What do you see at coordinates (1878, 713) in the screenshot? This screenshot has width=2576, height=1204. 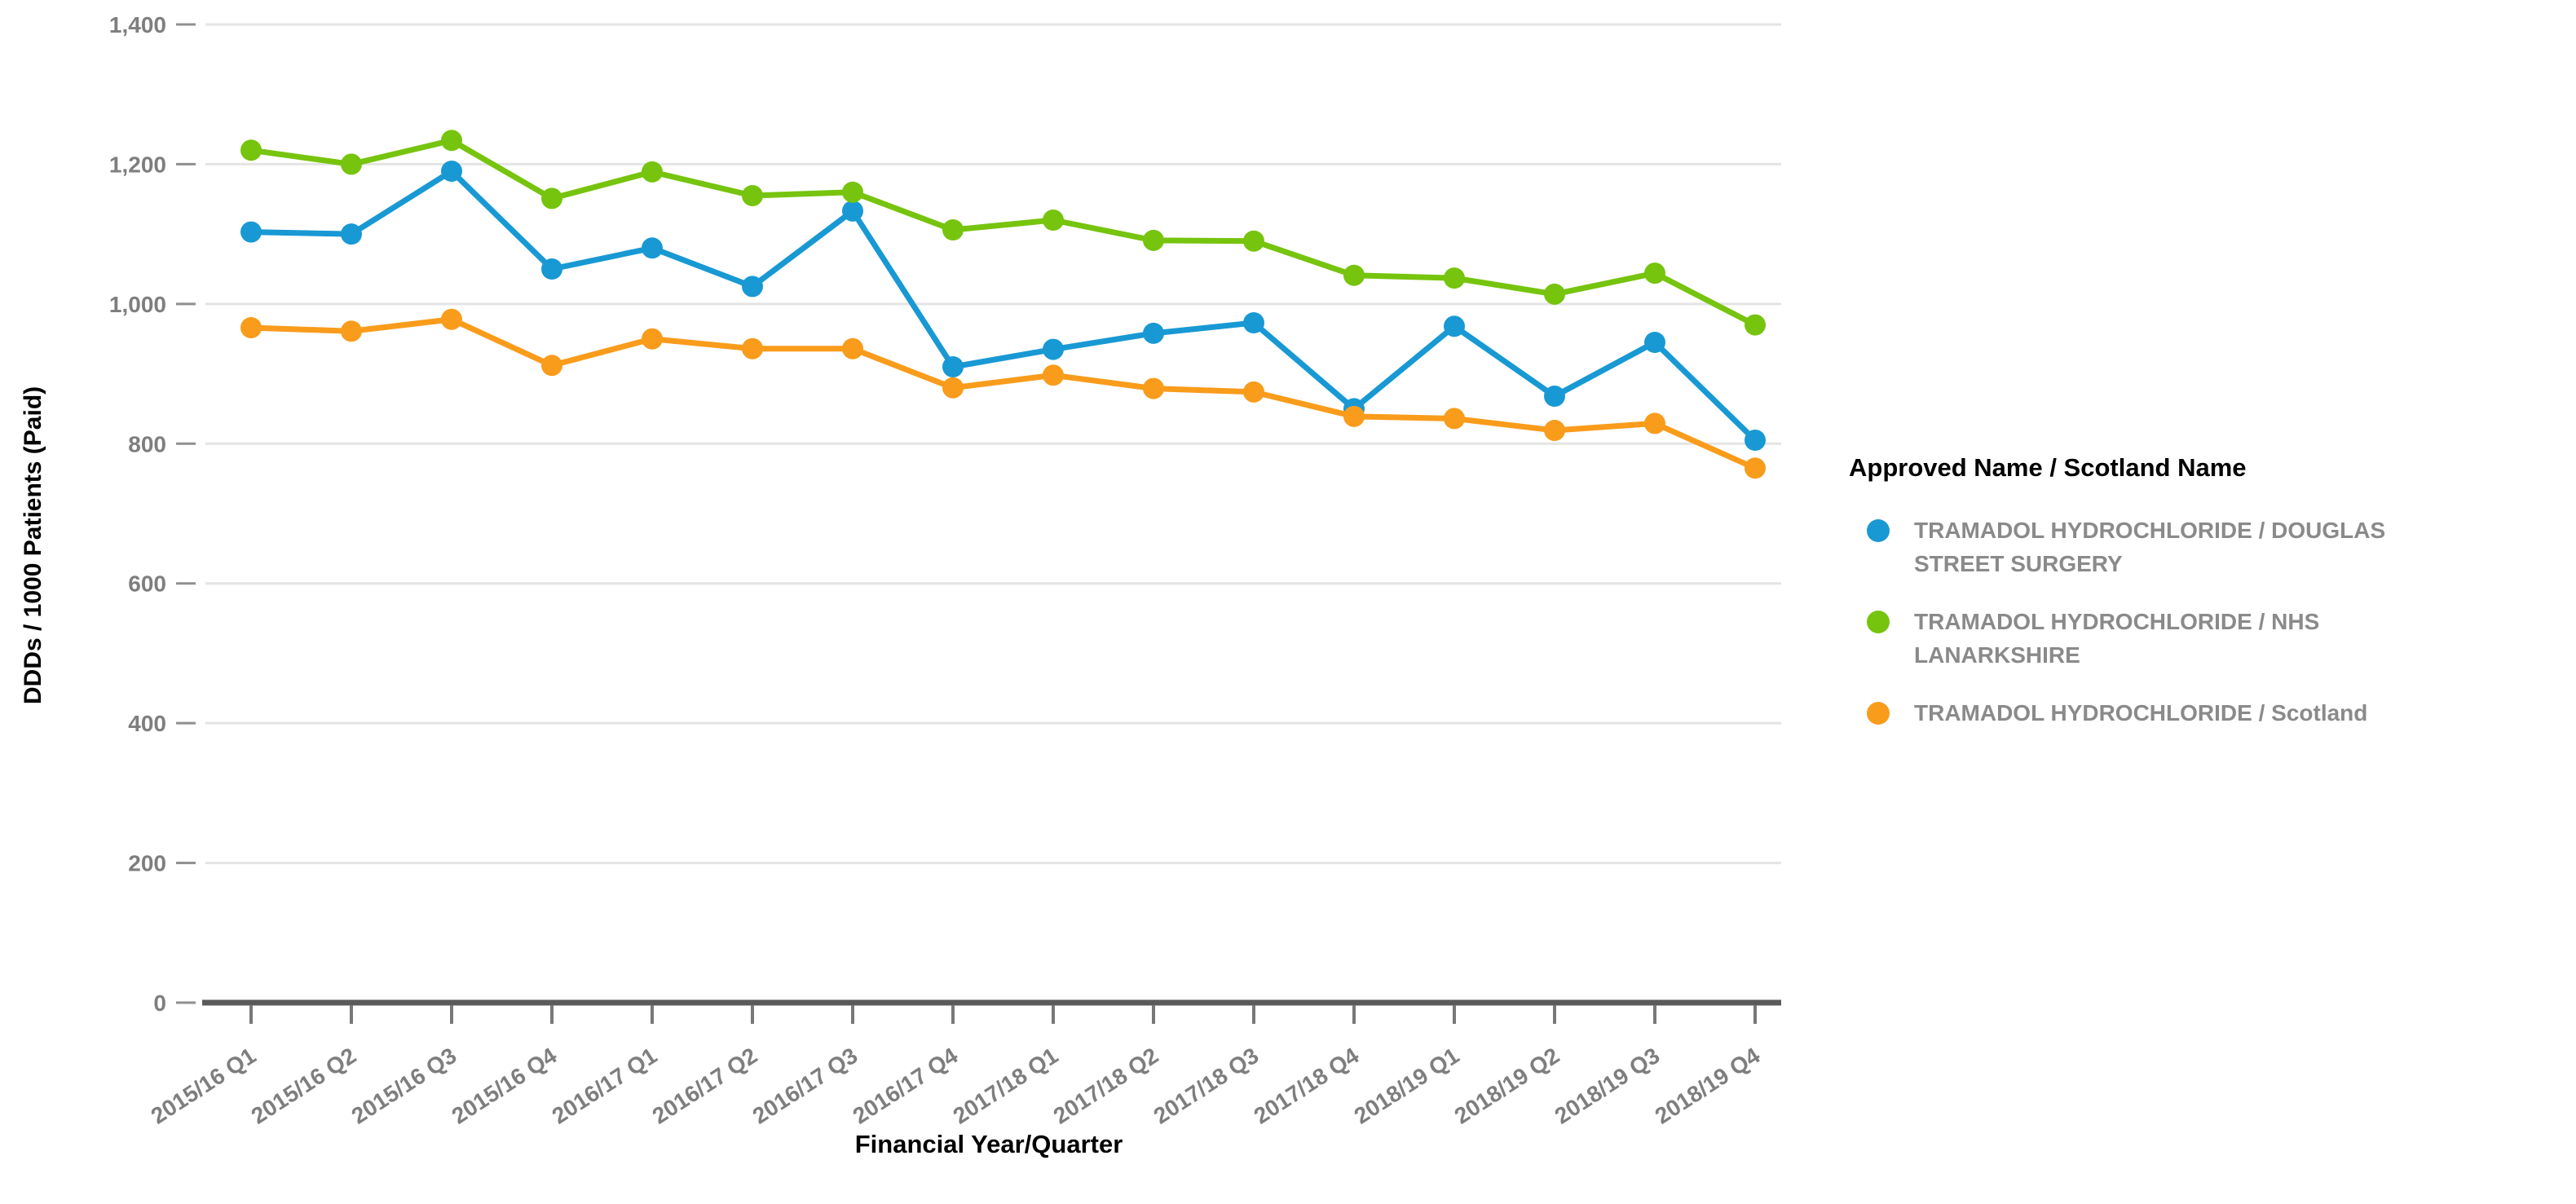 I see `legend-swatch-orange-icon` at bounding box center [1878, 713].